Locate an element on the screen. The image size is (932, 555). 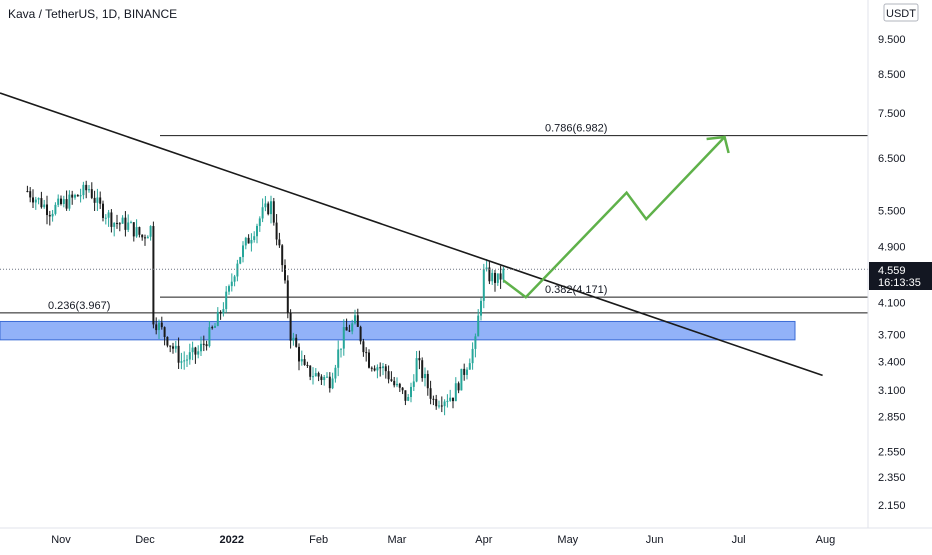
time-axis: Nov Dec 2022 Feb Mar Apr May Jun Jul Aug is located at coordinates (466, 536).